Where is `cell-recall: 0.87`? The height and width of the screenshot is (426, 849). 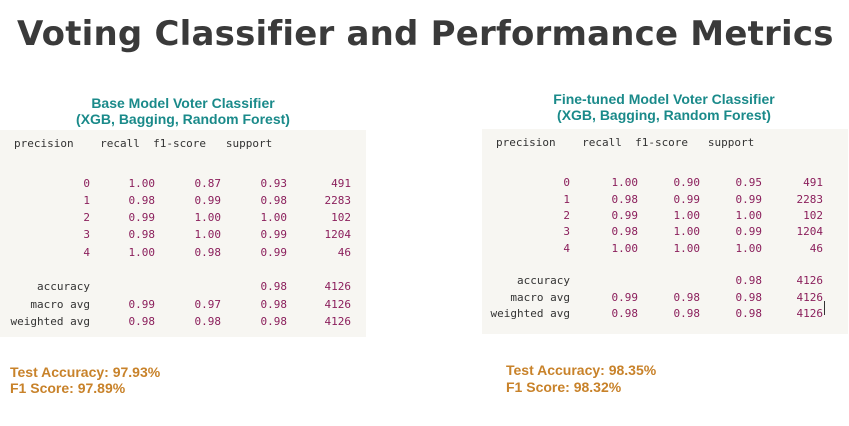 cell-recall: 0.87 is located at coordinates (208, 183).